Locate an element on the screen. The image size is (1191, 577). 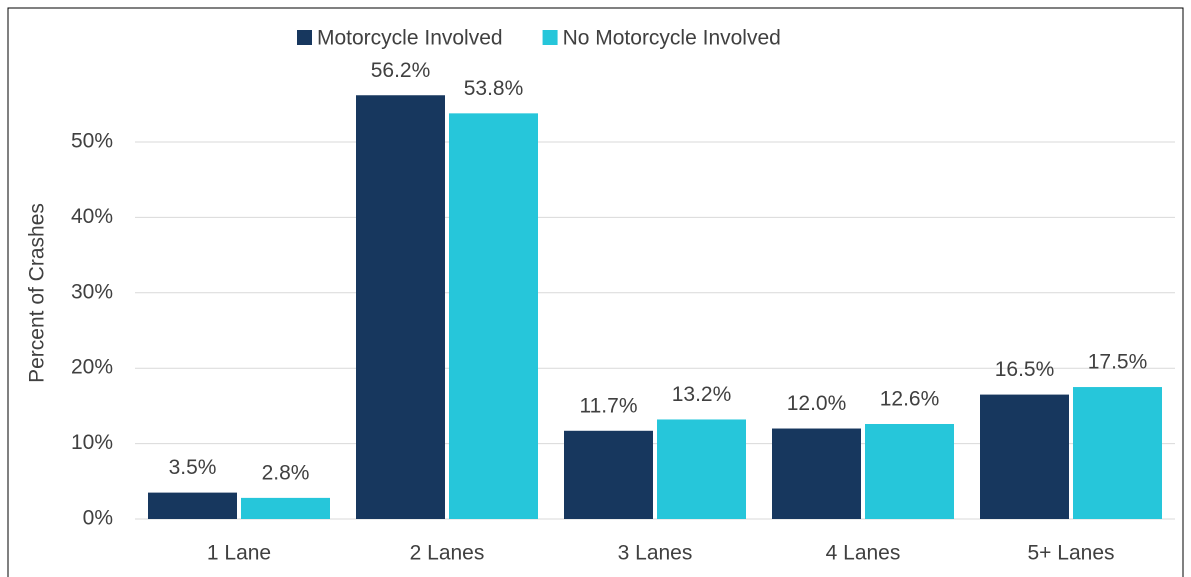
y-tick-label: 10% is located at coordinates (92, 442).